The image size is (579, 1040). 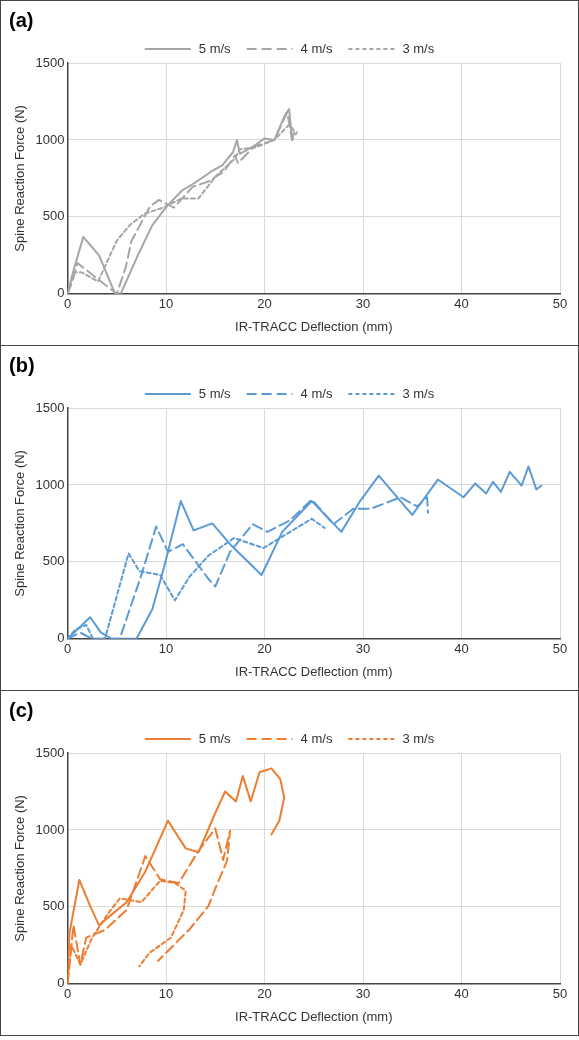 I want to click on chart-title: (a), so click(x=21, y=19).